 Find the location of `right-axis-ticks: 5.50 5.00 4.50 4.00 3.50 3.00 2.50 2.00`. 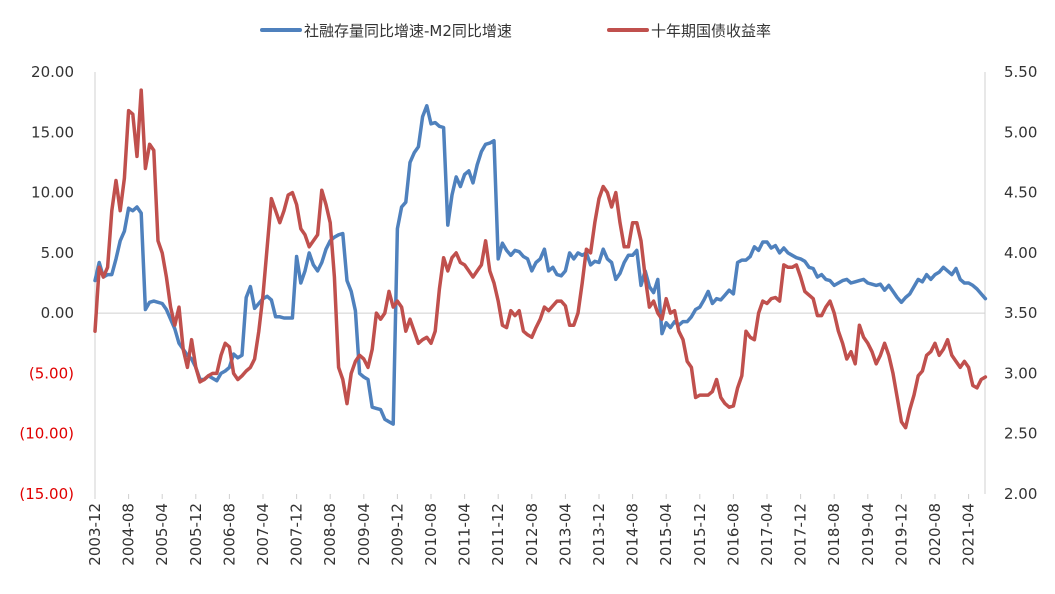

right-axis-ticks: 5.50 5.00 4.50 4.00 3.50 3.00 2.50 2.00 is located at coordinates (1020, 283).